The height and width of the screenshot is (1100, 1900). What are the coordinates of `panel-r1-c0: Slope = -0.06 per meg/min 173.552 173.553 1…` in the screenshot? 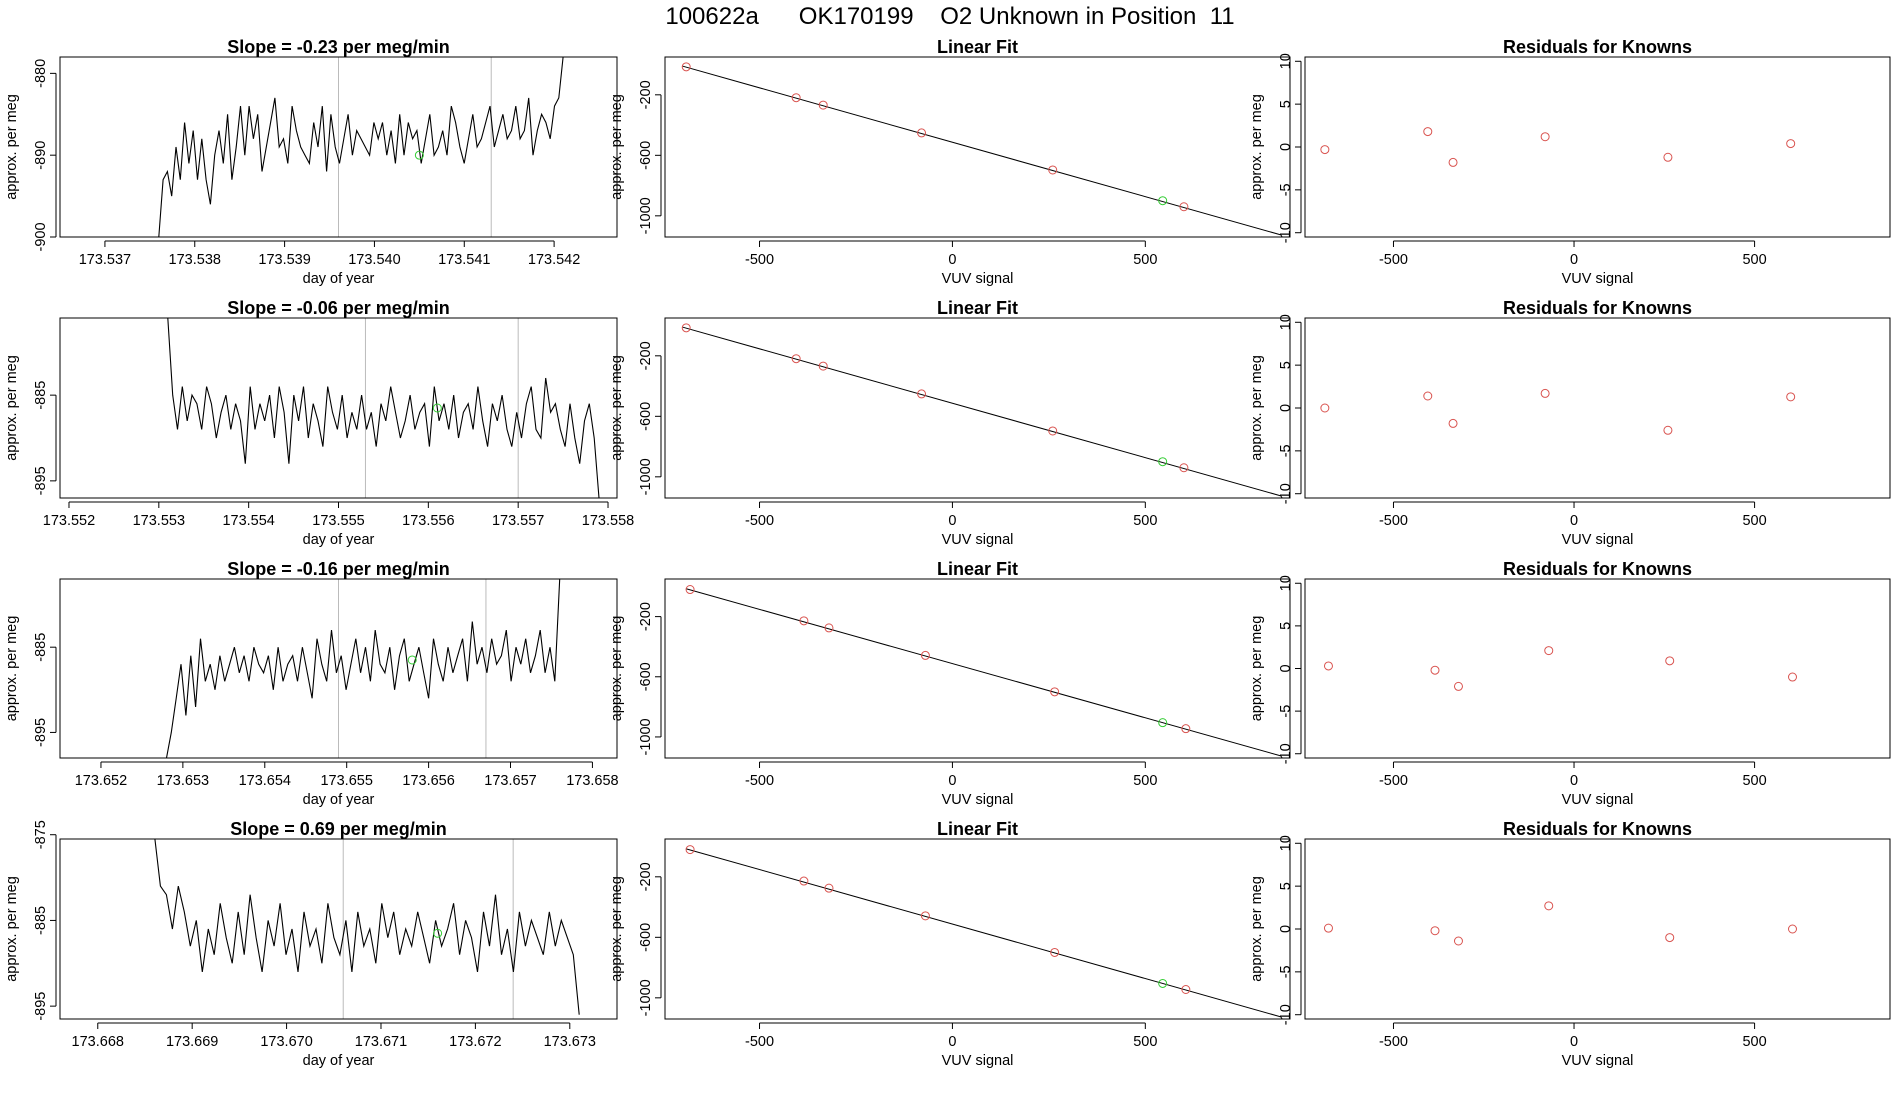 It's located at (319, 423).